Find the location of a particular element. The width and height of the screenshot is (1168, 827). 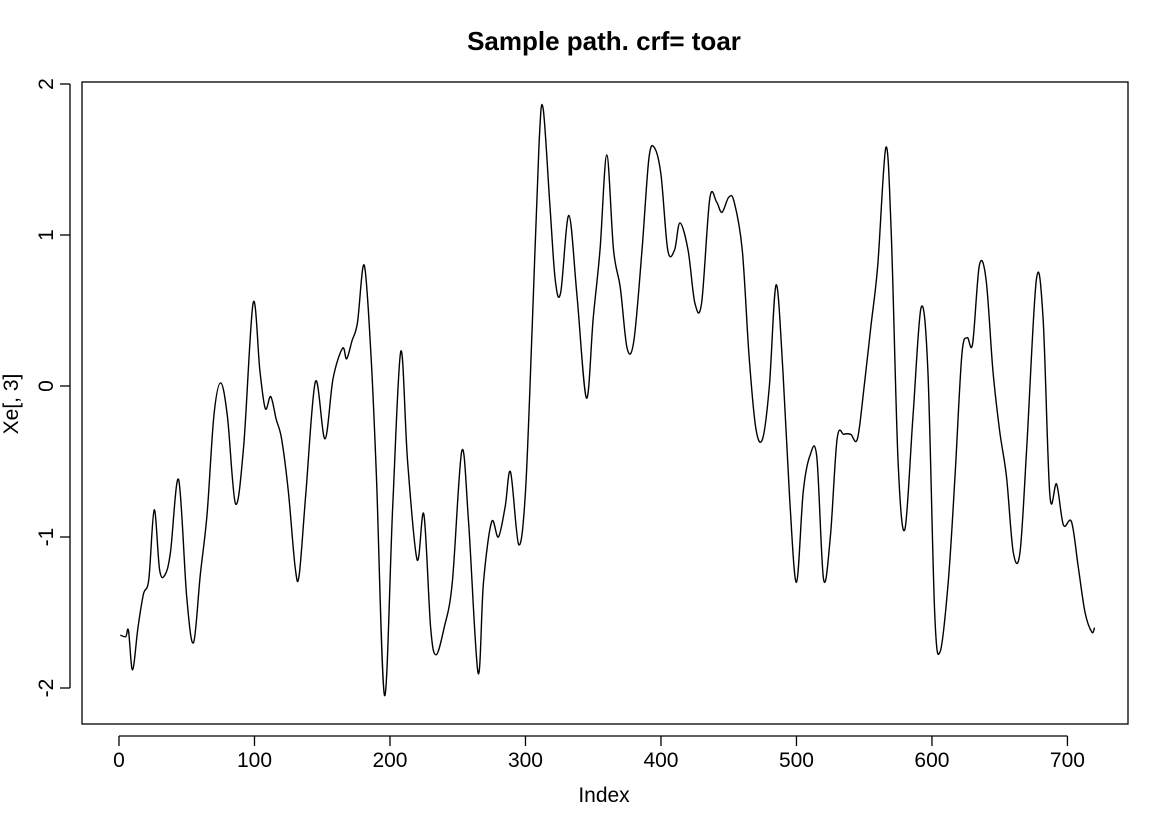

x-tick-label: 600 is located at coordinates (931, 760).